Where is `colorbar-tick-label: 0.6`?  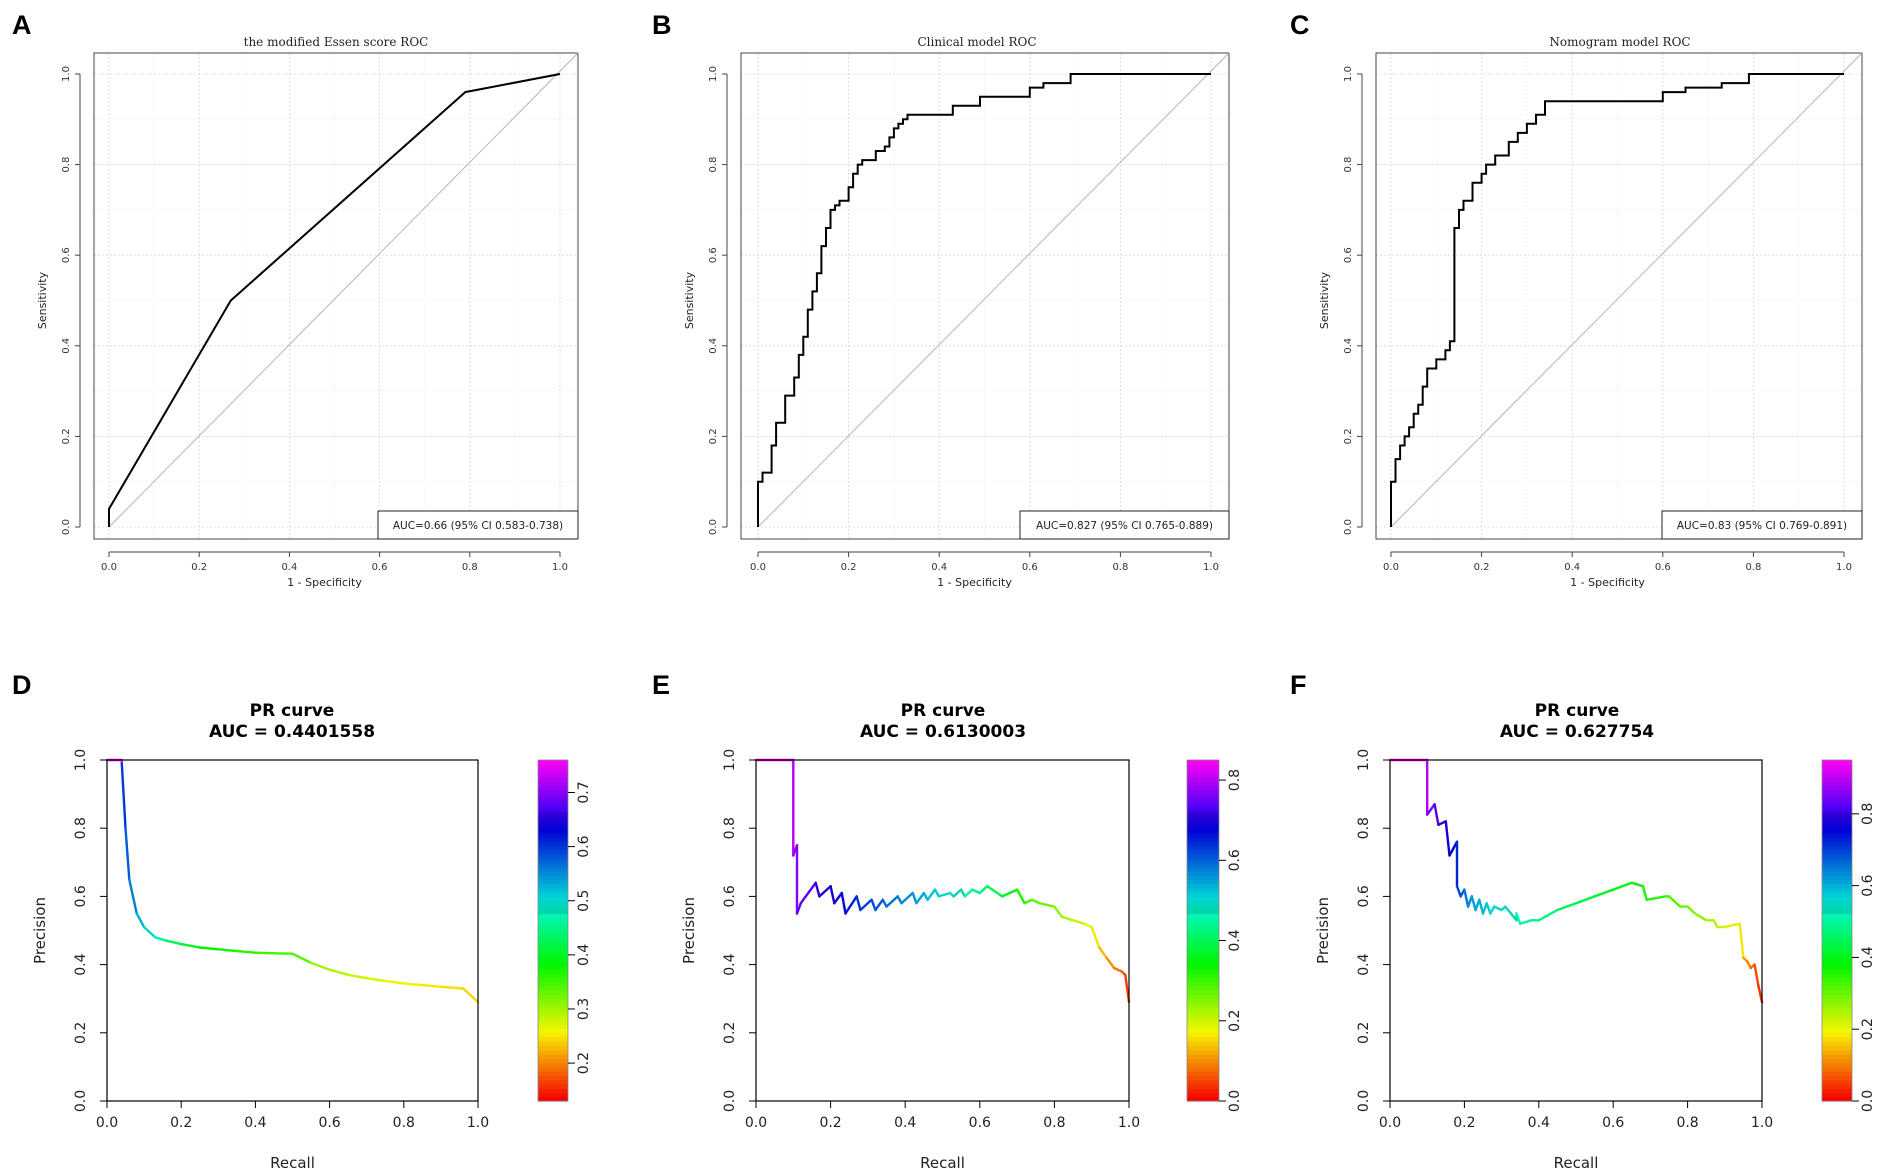
colorbar-tick-label: 0.6 is located at coordinates (1235, 860).